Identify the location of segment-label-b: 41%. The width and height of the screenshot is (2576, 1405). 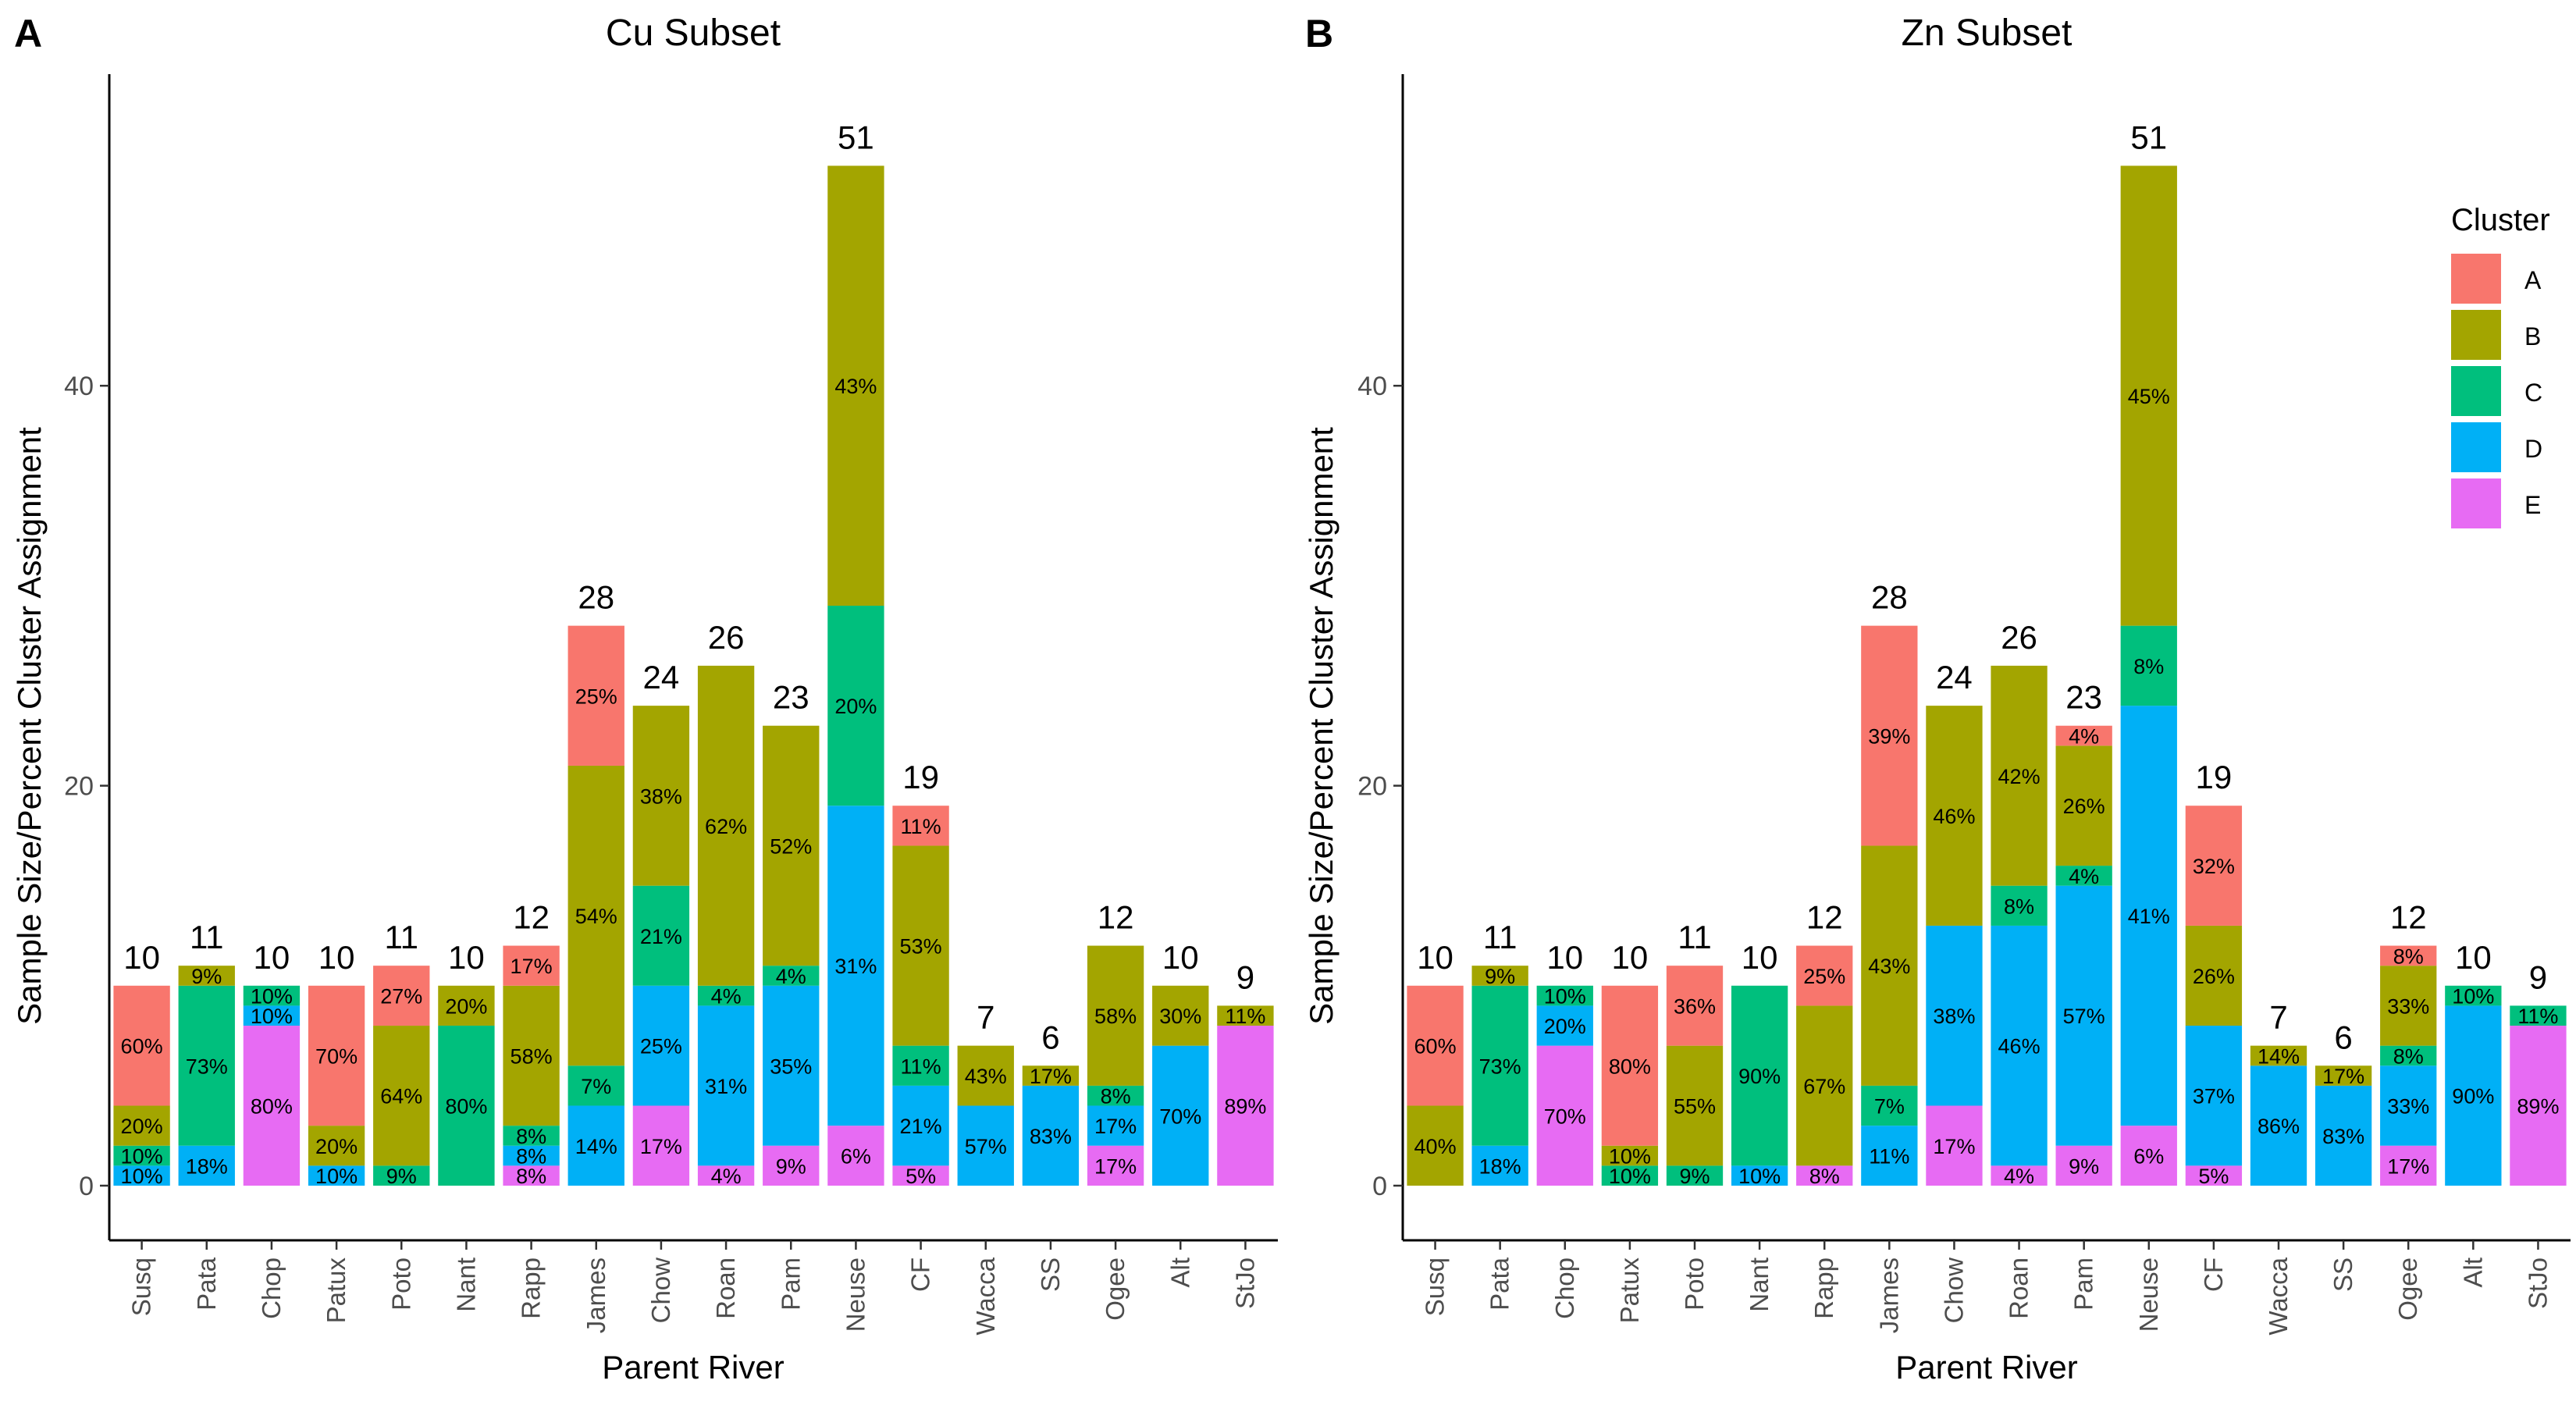
(2149, 916).